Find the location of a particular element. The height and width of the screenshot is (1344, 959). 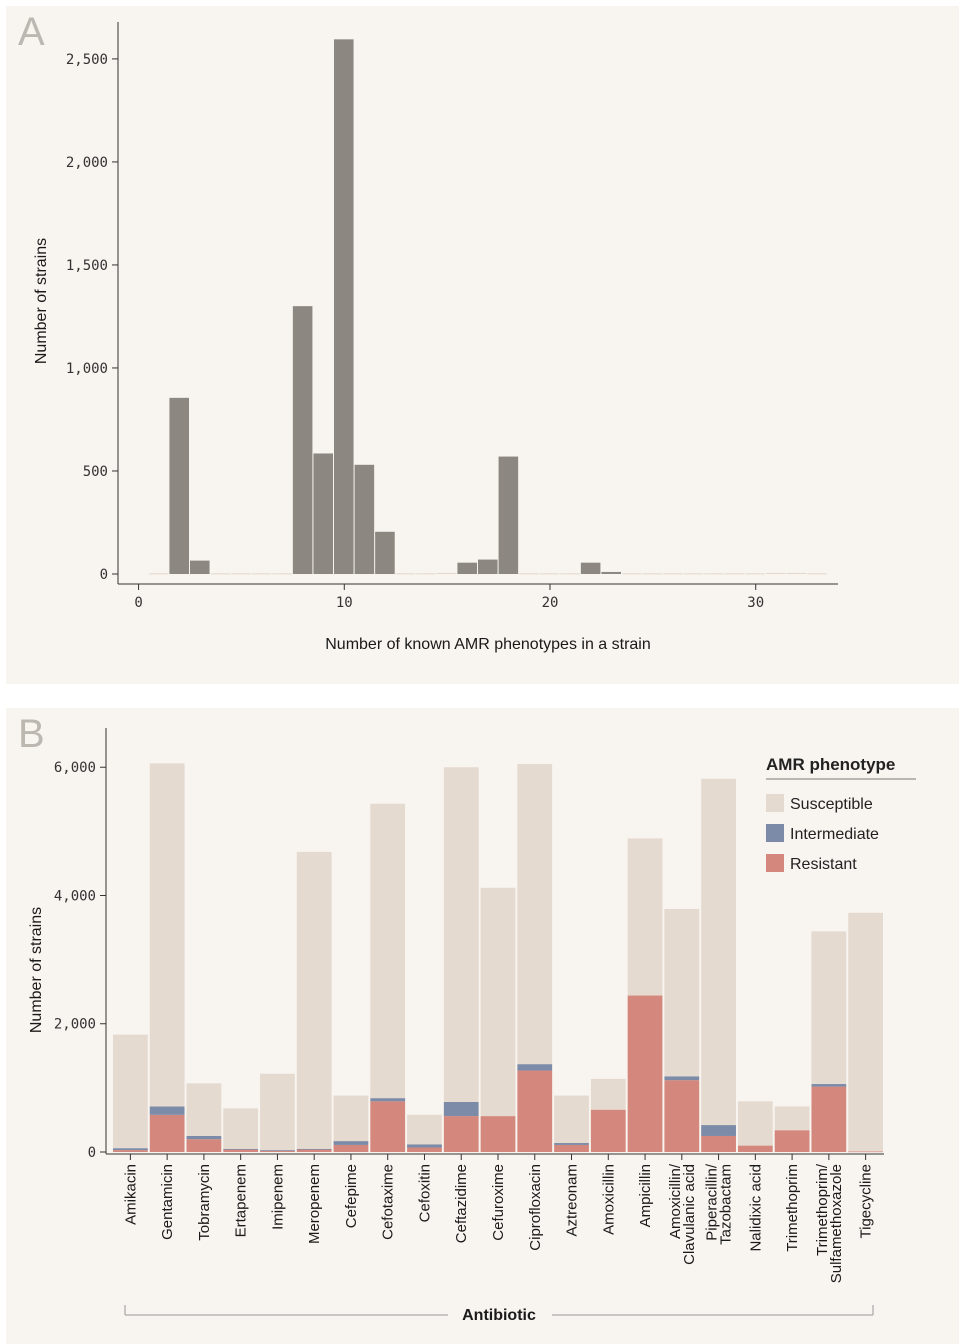

category-label-line: Amoxicillin is located at coordinates (608, 1199).